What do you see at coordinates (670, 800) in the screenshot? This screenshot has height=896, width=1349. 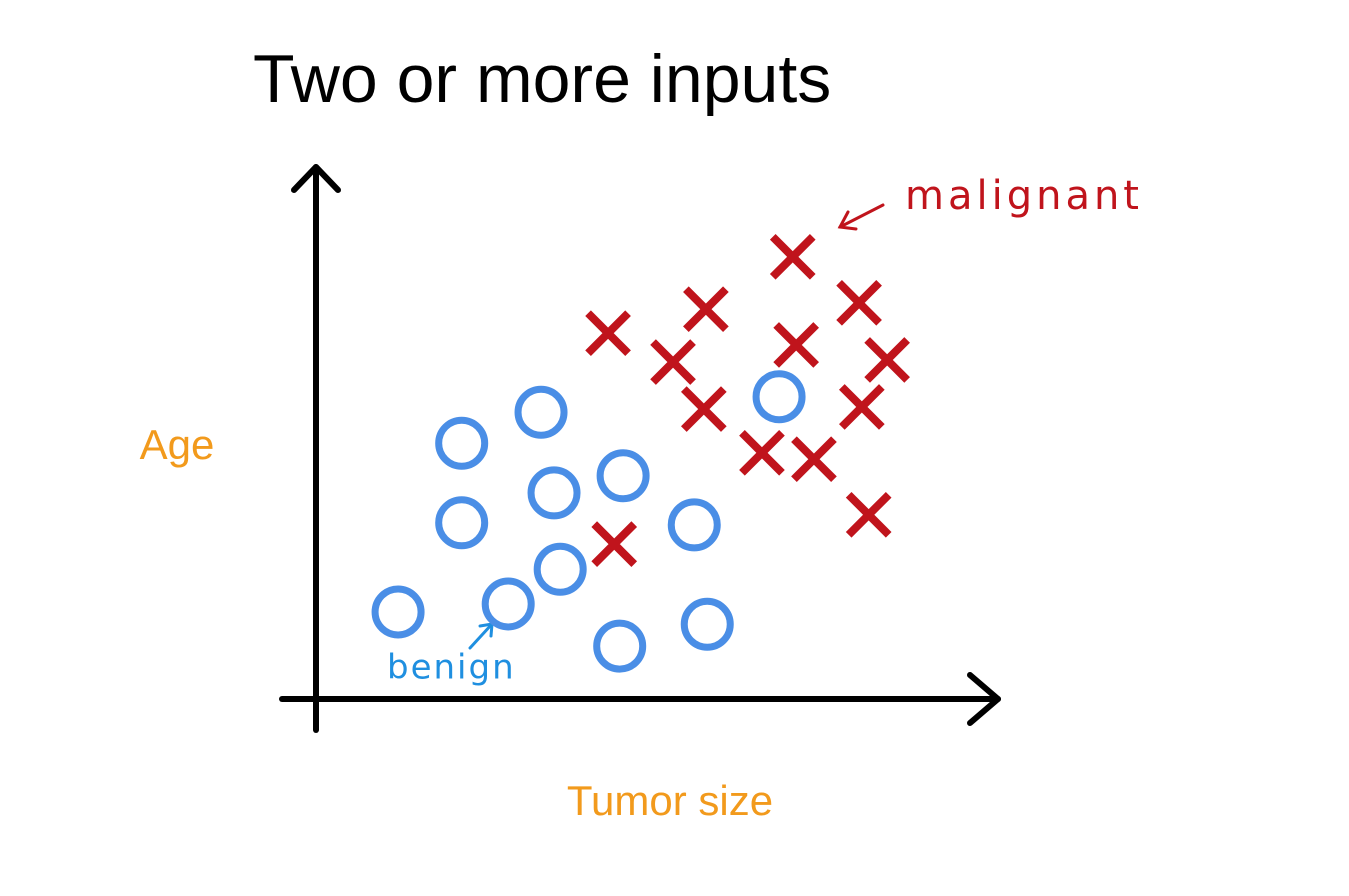 I see `x-axis-label: Tumor size` at bounding box center [670, 800].